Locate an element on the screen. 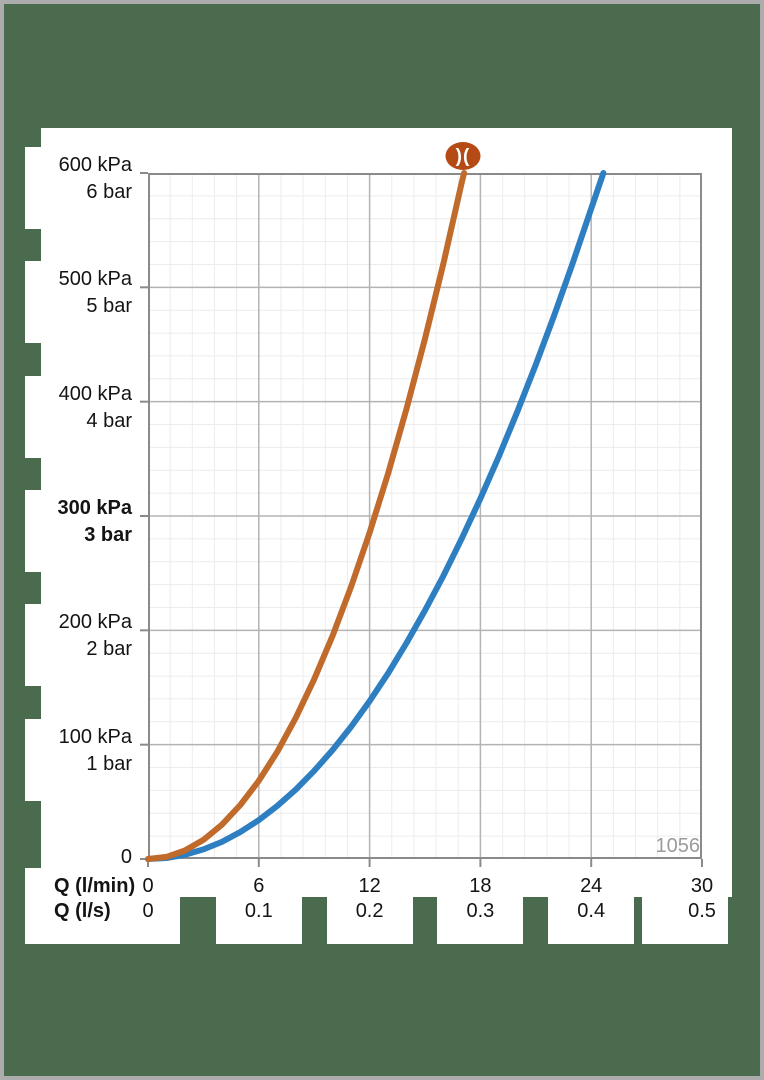  x-tick-label-lmin: 6 is located at coordinates (259, 886).